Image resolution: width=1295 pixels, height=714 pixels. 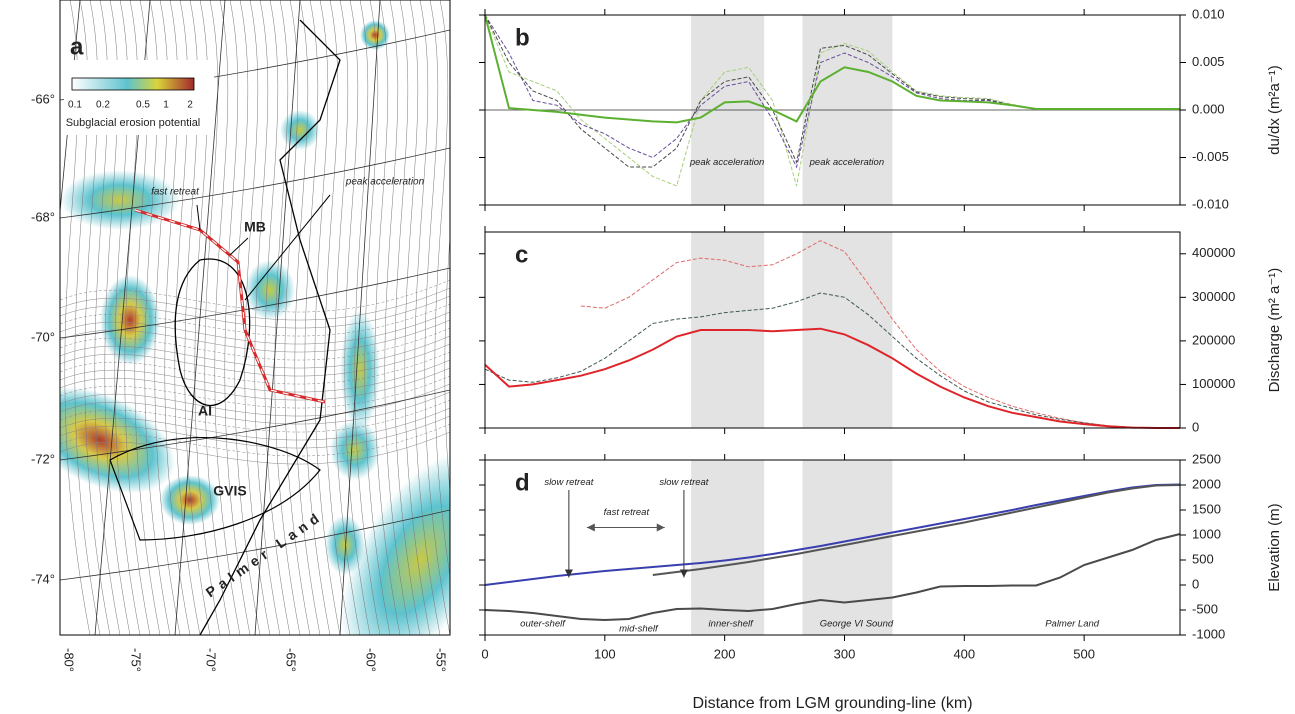 What do you see at coordinates (385, 182) in the screenshot?
I see `map-annotation: peak acceleration` at bounding box center [385, 182].